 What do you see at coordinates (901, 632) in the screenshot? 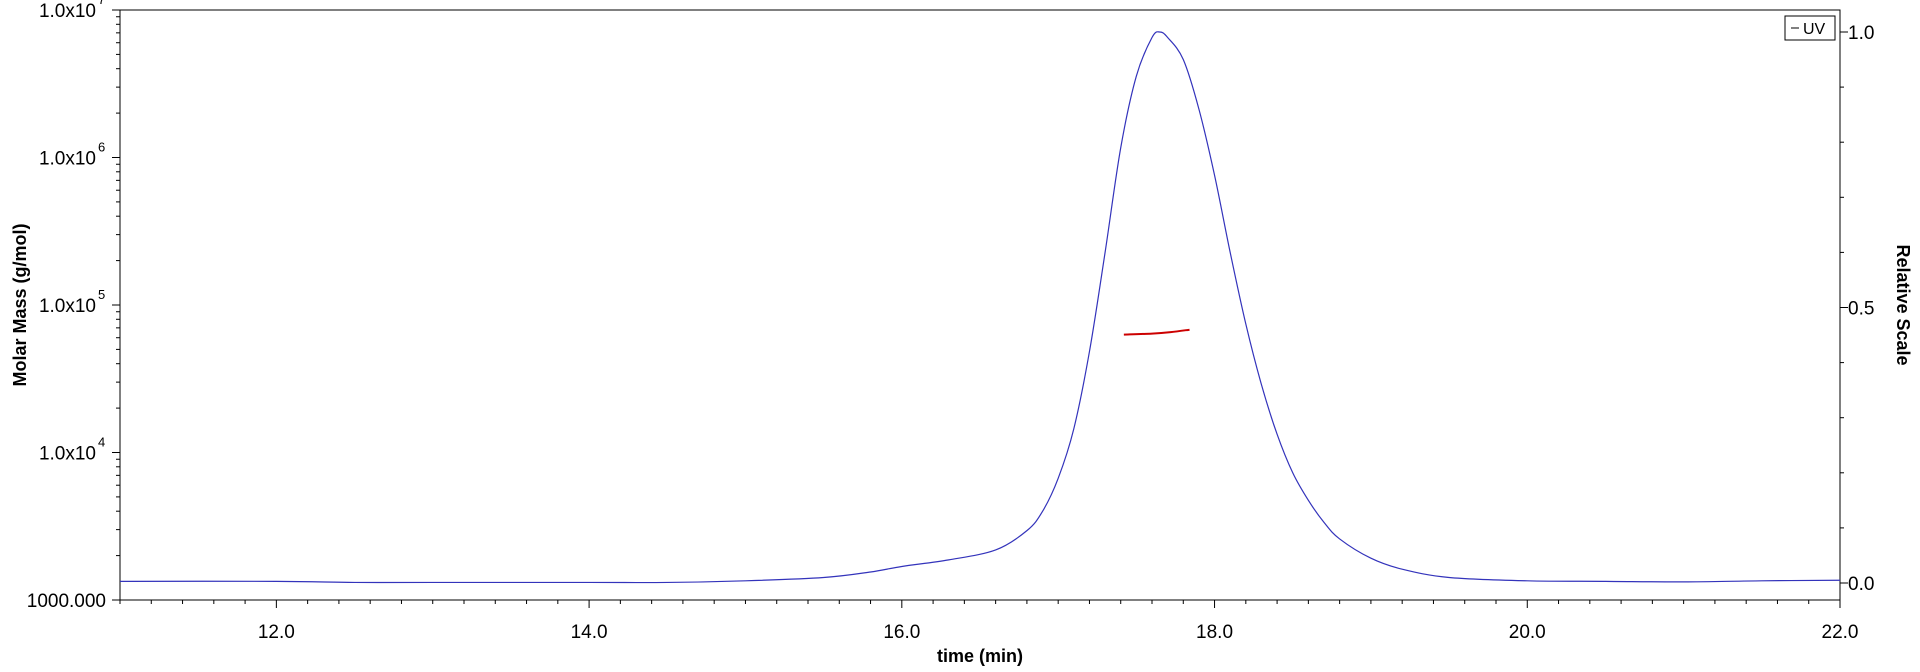
I see `x-tick-label: 16.0` at bounding box center [901, 632].